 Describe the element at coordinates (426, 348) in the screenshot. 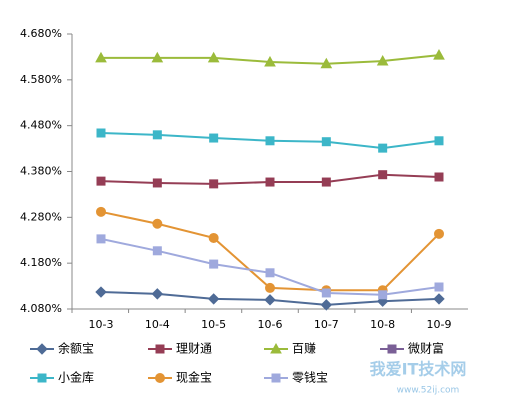

I see `legend-label: 微财富` at that location.